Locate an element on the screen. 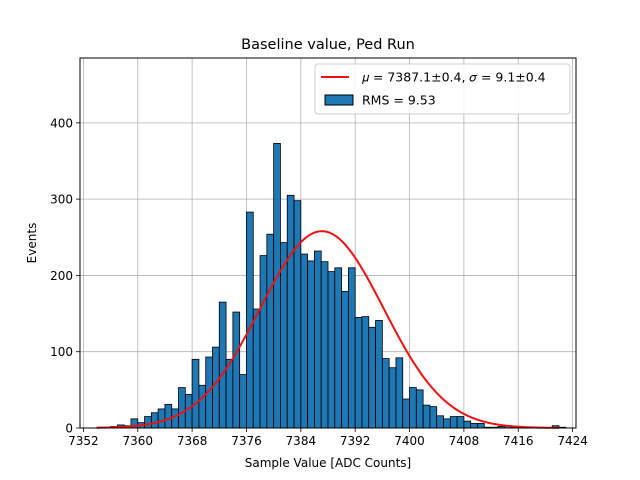 This screenshot has height=480, width=640. y-axis-label: Events is located at coordinates (32, 243).